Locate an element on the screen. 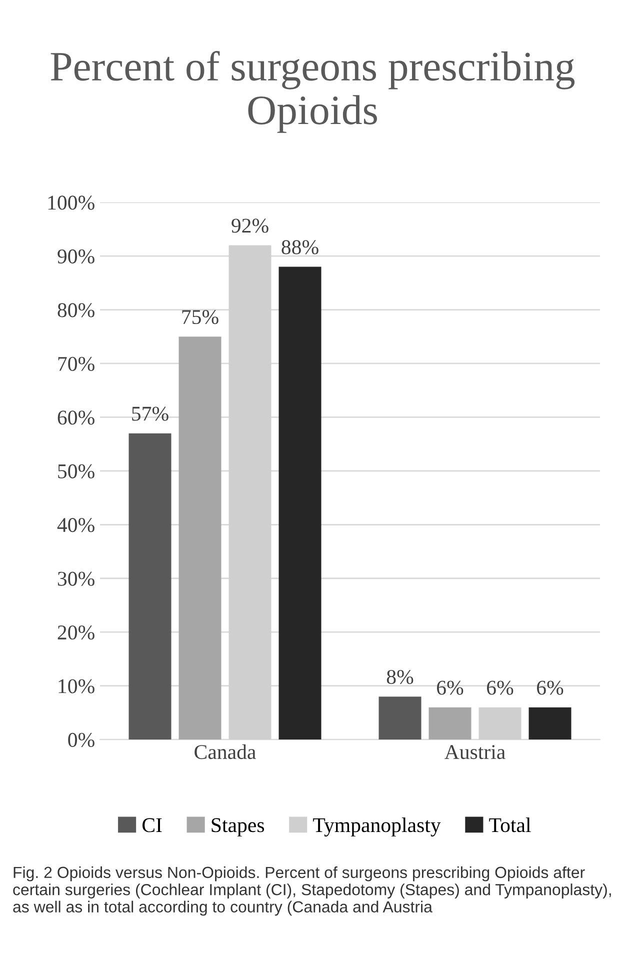 Image resolution: width=625 pixels, height=968 pixels. y-tick-label: 60% is located at coordinates (76, 417).